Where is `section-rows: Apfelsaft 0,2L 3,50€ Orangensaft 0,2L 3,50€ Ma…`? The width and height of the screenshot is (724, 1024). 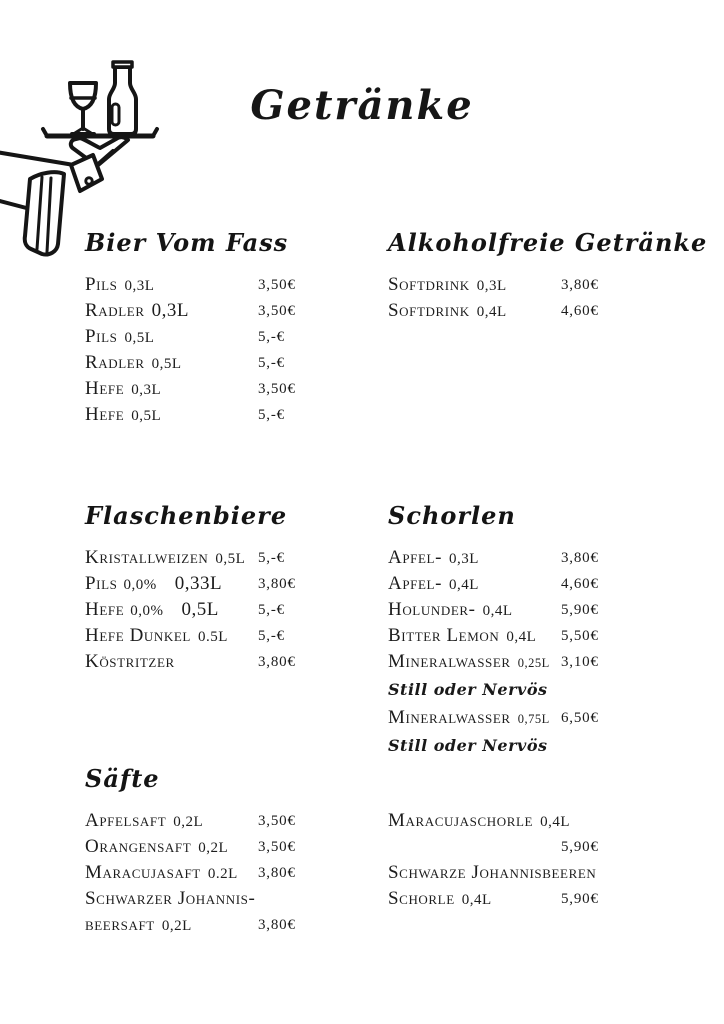
section-rows: Apfelsaft 0,2L 3,50€ Orangensaft 0,2L 3,50€ Ma… is located at coordinates (195, 873).